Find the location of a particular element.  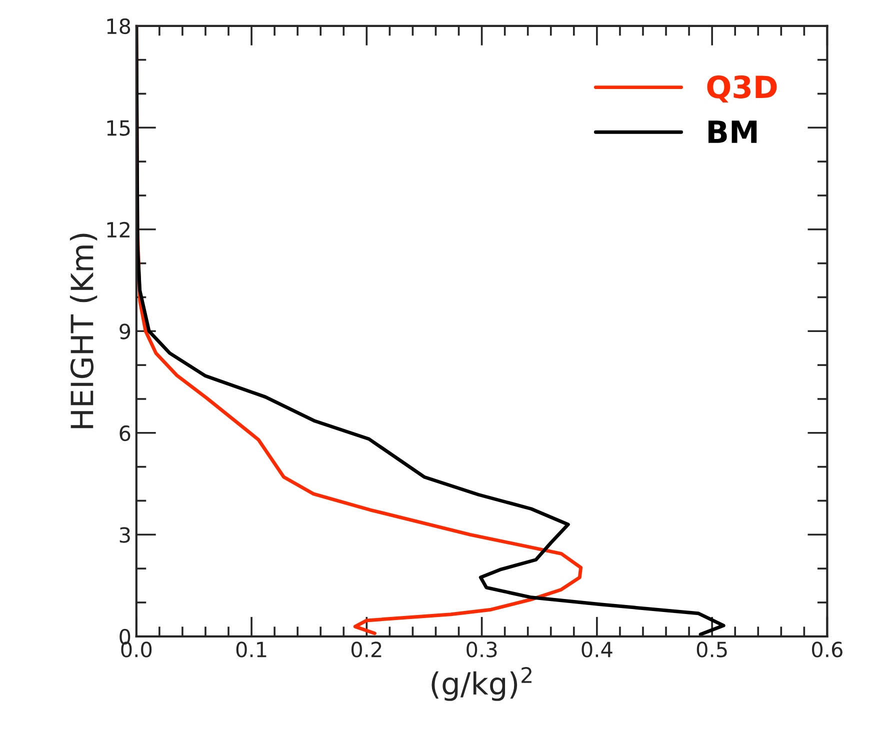

legend-label: BM is located at coordinates (732, 131).